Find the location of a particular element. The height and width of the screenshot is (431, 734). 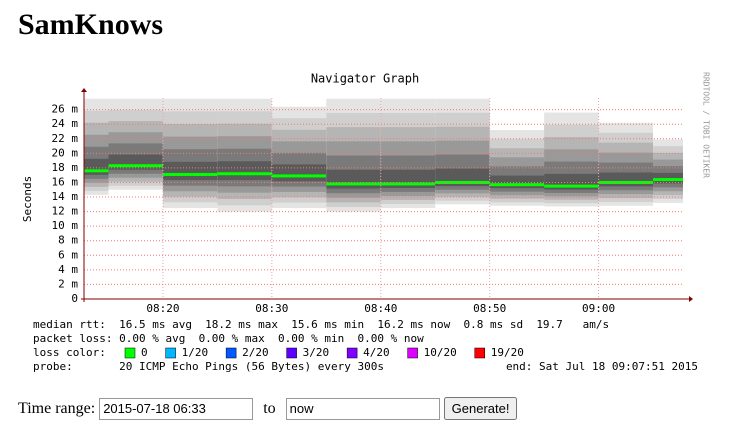

to-label: to is located at coordinates (269, 408).